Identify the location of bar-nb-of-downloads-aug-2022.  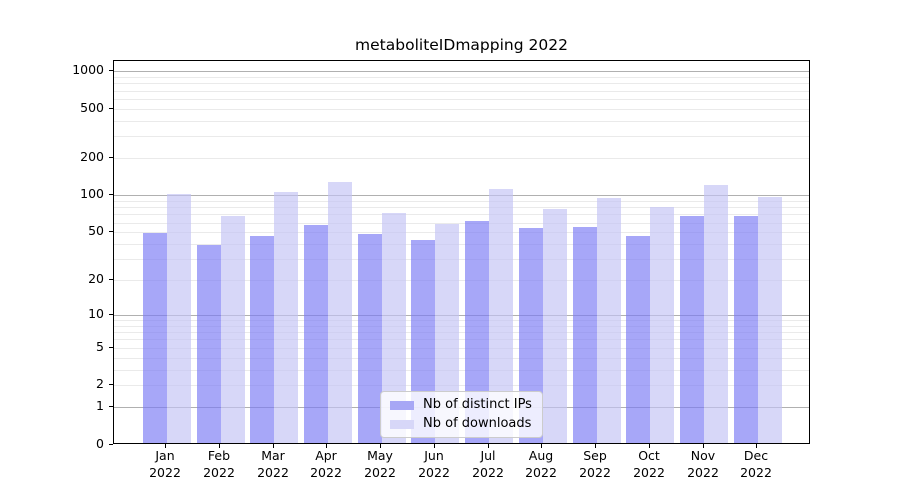
(554, 325).